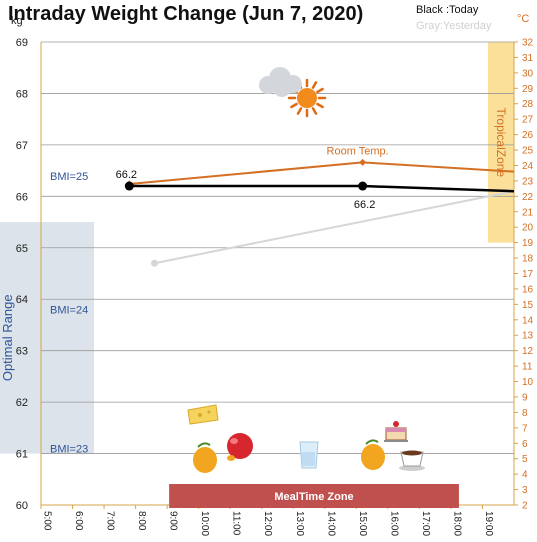  I want to click on right-tick-label: 5, so click(525, 459).